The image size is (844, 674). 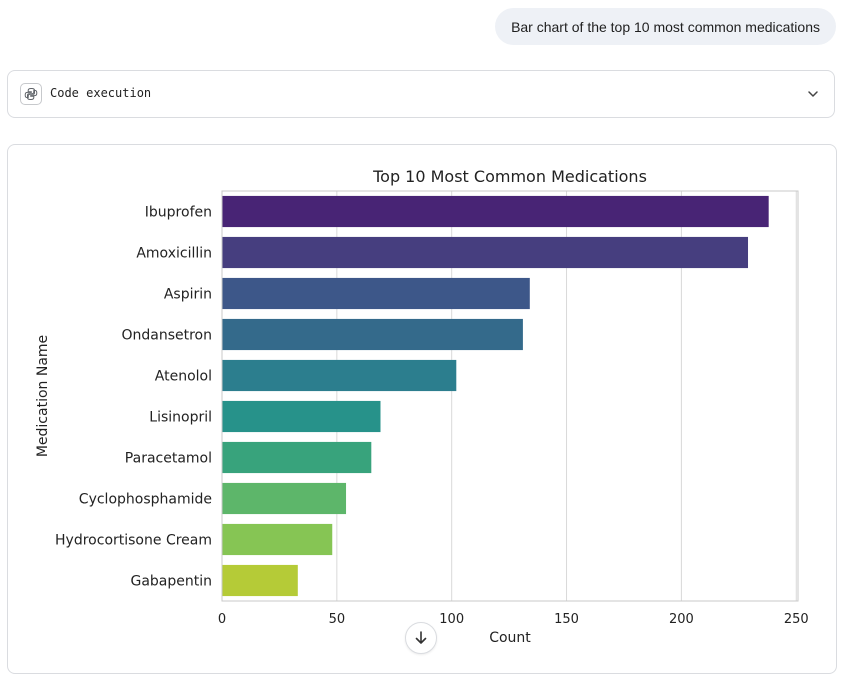 I want to click on python-icon, so click(x=31, y=94).